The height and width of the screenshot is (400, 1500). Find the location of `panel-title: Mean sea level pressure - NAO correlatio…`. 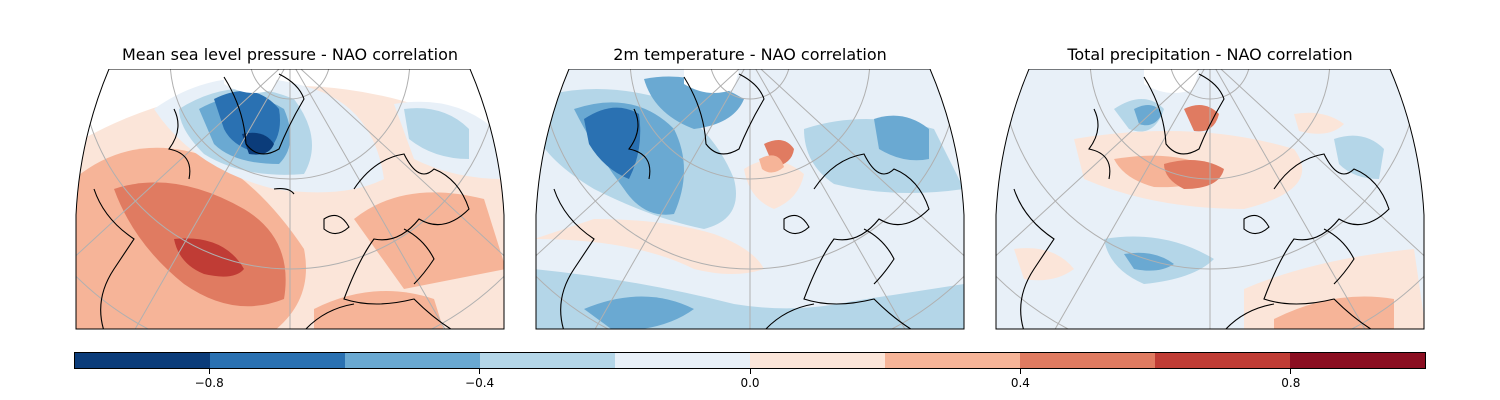

panel-title: Mean sea level pressure - NAO correlatio… is located at coordinates (290, 54).